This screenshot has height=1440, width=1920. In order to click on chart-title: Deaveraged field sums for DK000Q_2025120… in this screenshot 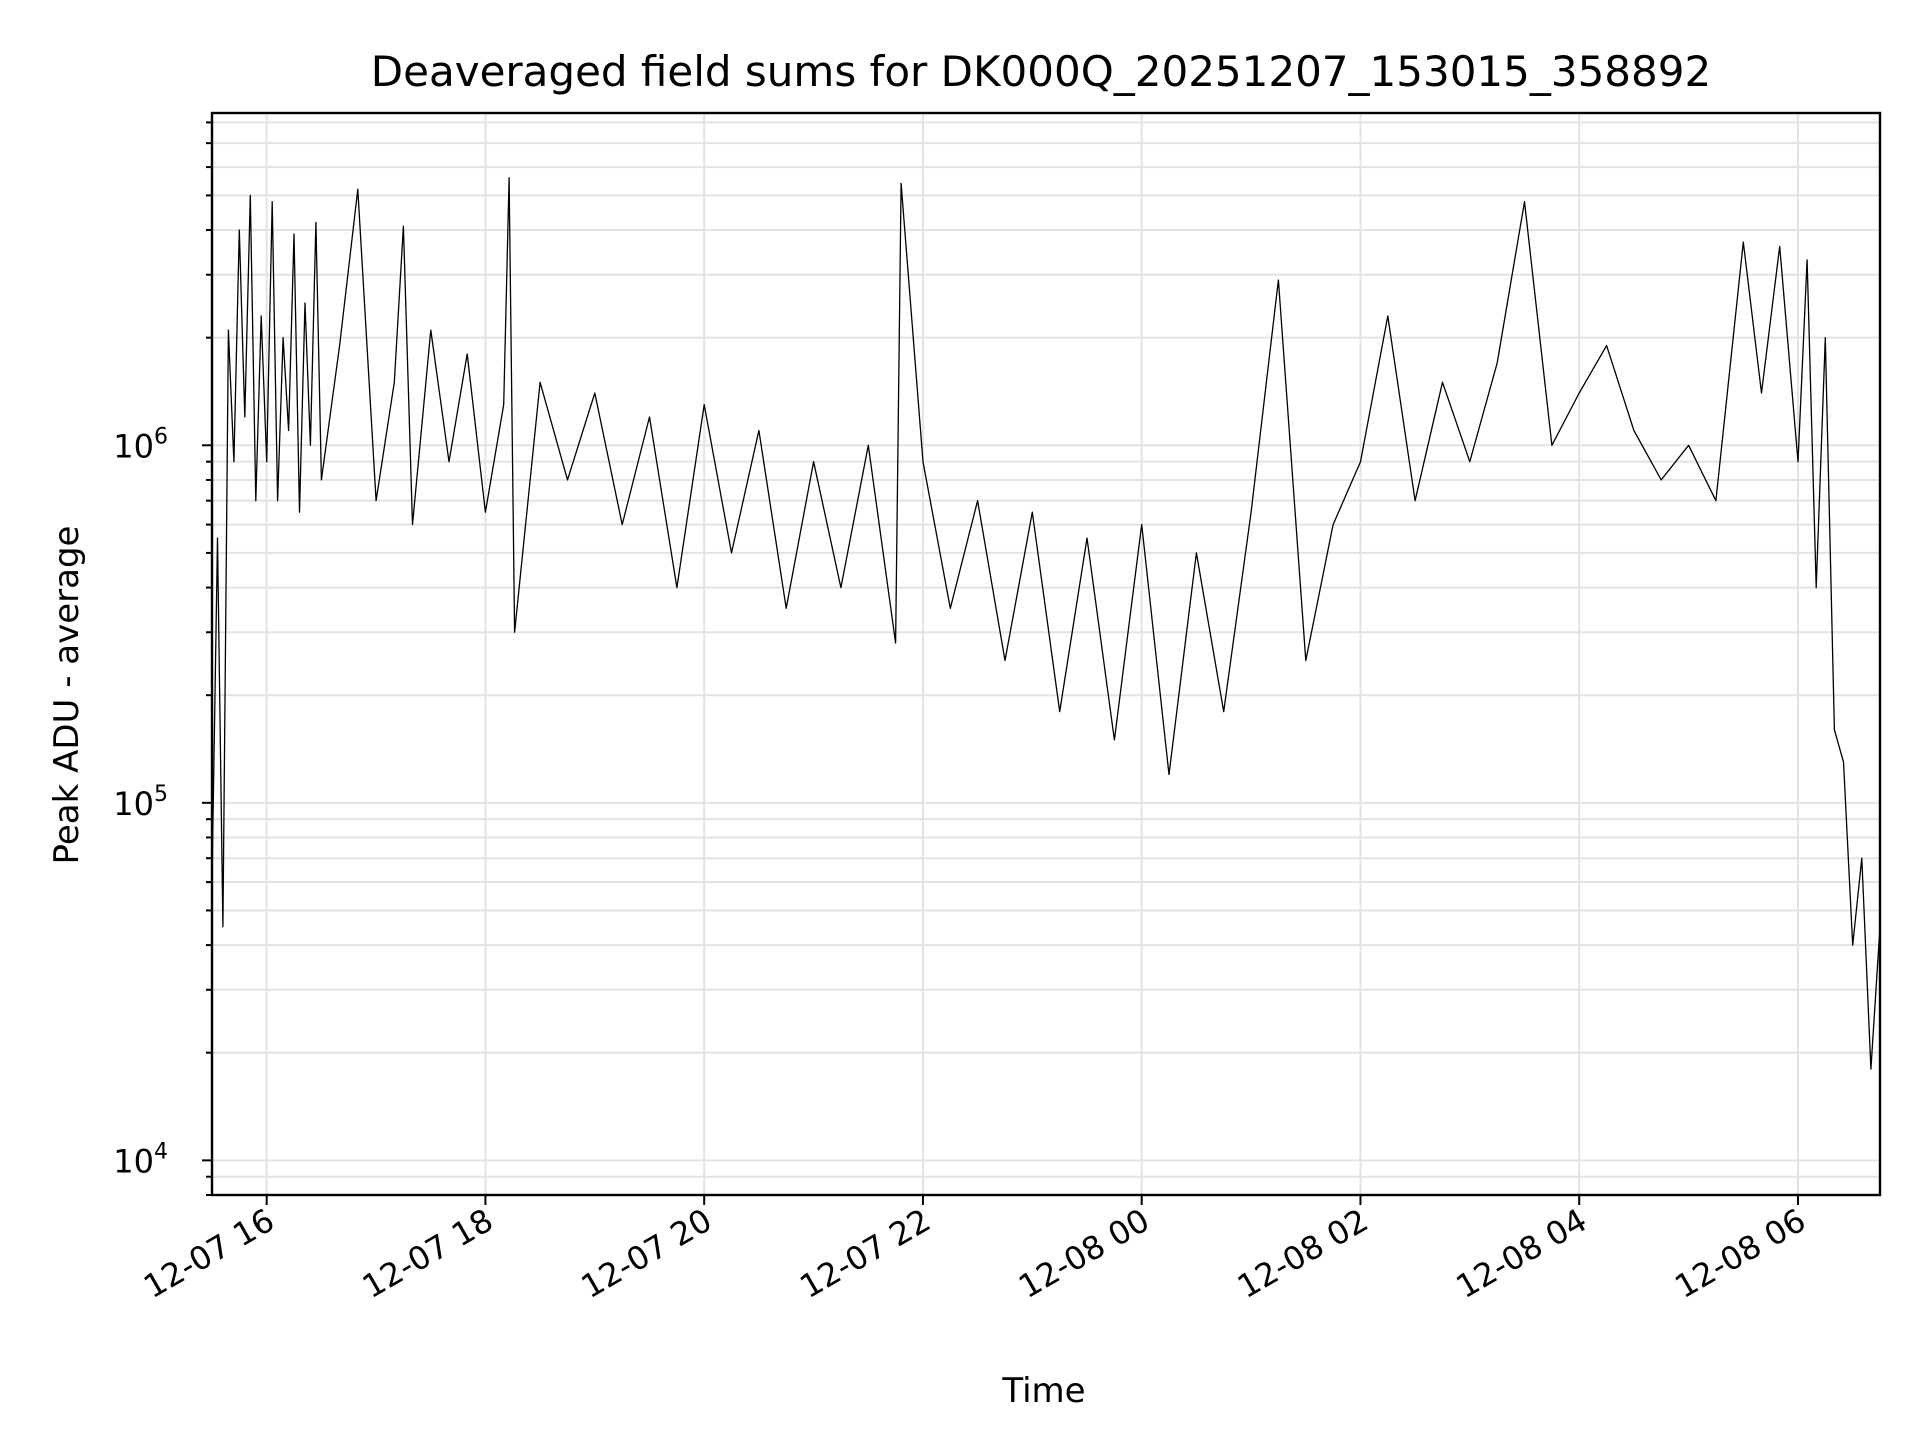, I will do `click(1041, 71)`.